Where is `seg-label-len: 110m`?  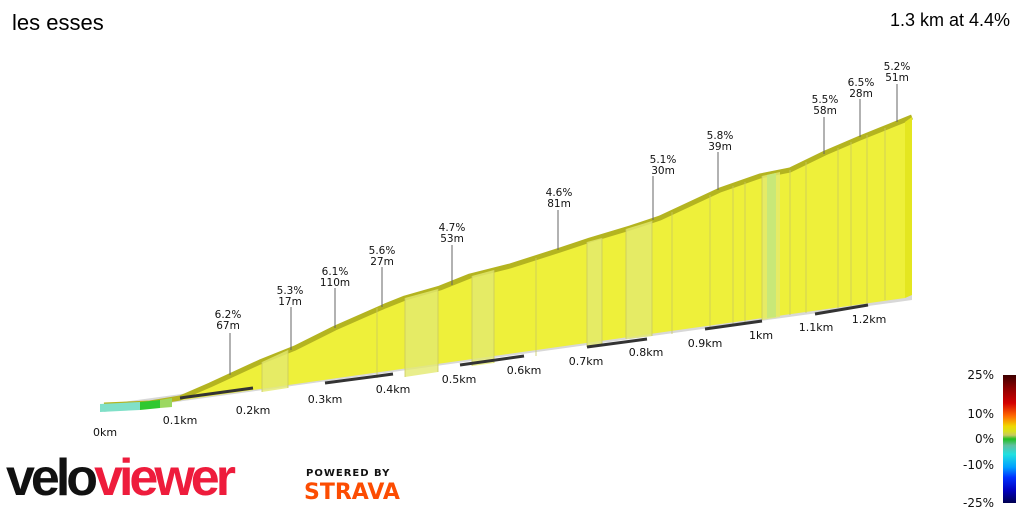 seg-label-len: 110m is located at coordinates (335, 283).